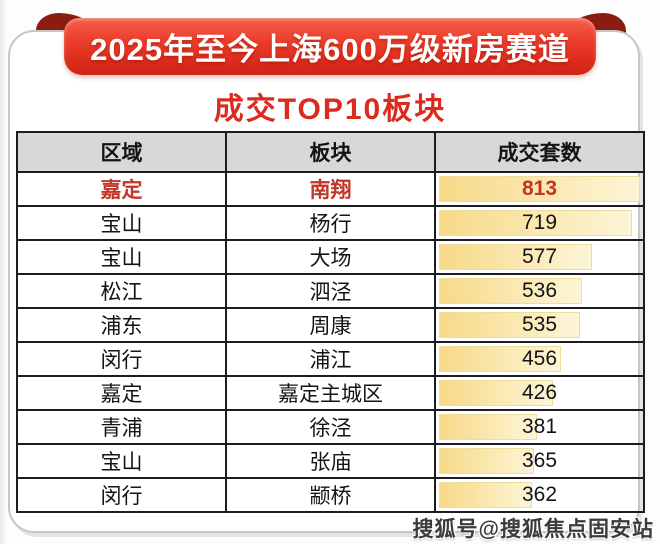 The image size is (660, 544). I want to click on column-header-block: 板块, so click(330, 152).